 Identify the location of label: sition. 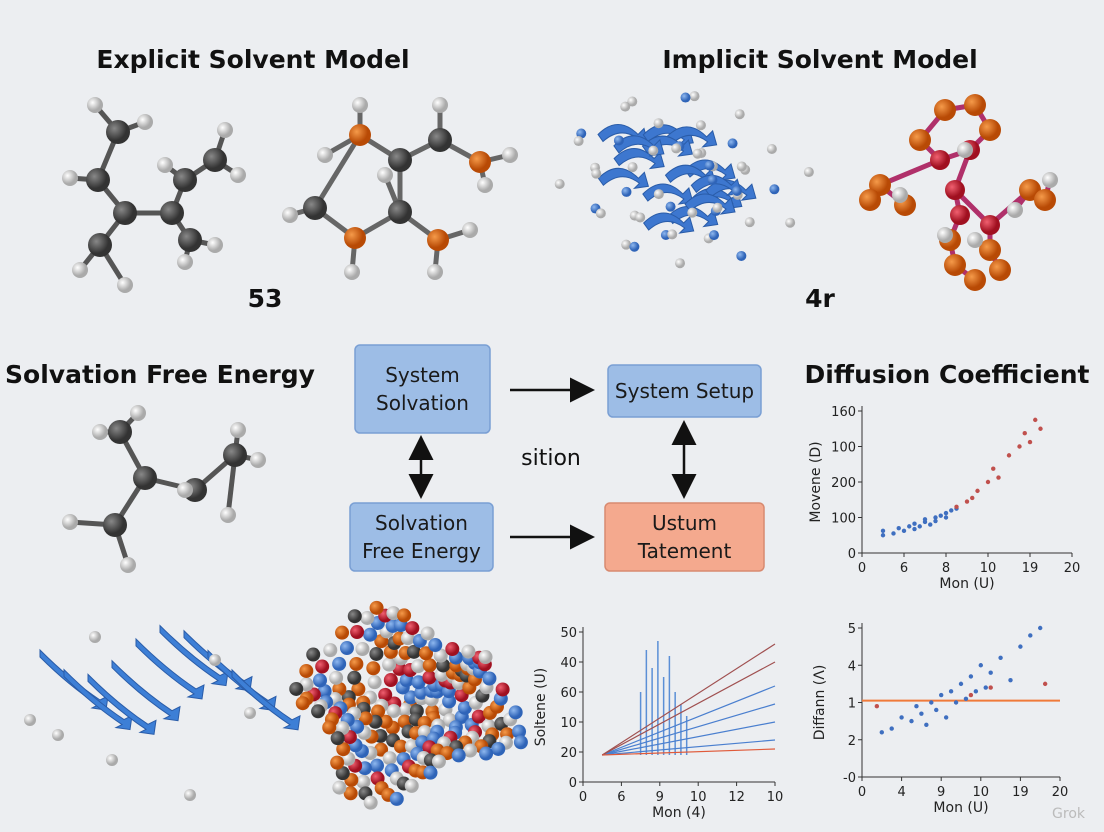
(551, 458).